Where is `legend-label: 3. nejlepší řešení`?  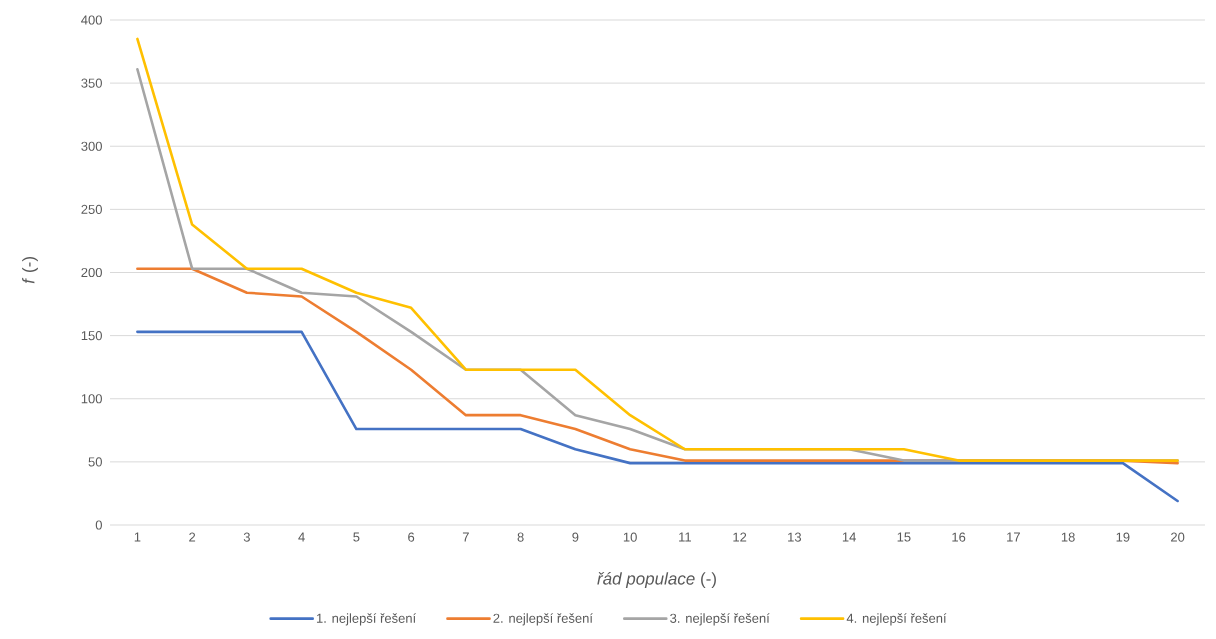
legend-label: 3. nejlepší řešení is located at coordinates (720, 619).